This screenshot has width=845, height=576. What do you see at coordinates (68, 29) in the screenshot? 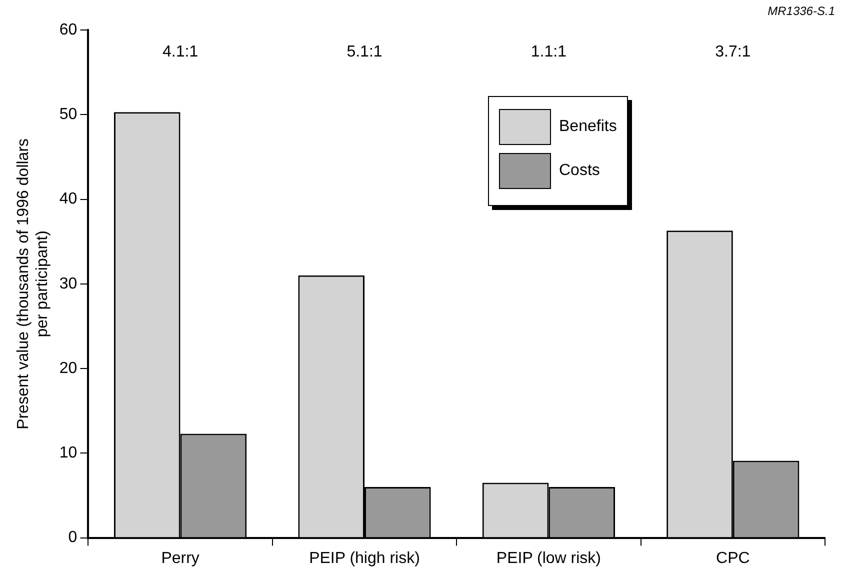
I see `y-tick-label: 60` at bounding box center [68, 29].